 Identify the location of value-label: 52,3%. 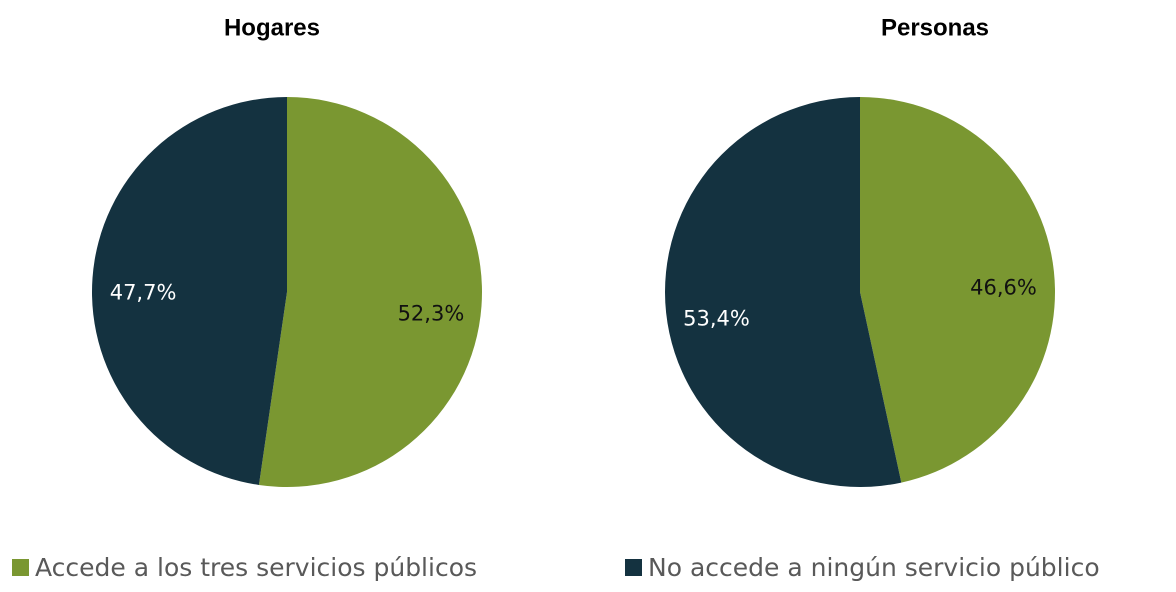
(431, 313).